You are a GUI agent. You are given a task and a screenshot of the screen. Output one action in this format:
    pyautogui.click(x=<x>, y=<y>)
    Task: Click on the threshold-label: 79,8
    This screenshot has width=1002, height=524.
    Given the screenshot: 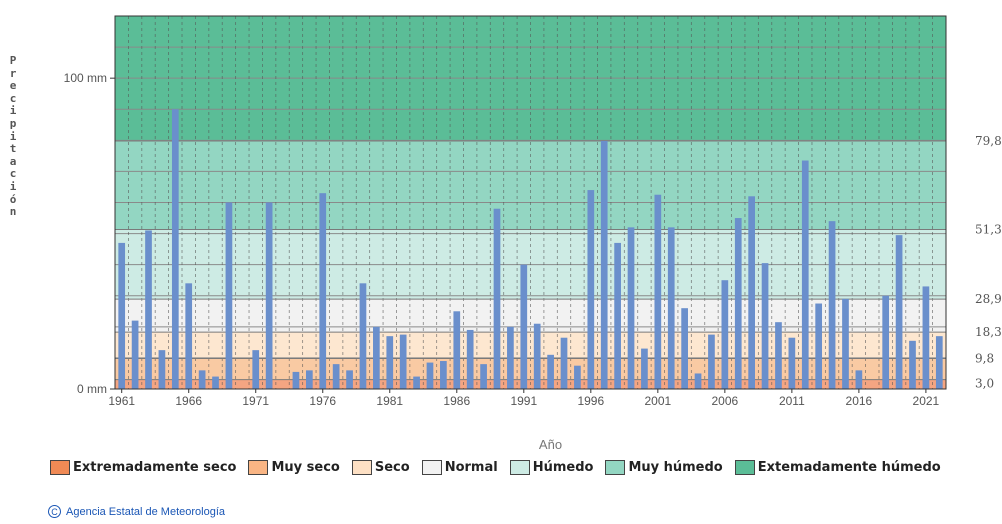 What is the action you would take?
    pyautogui.click(x=988, y=141)
    